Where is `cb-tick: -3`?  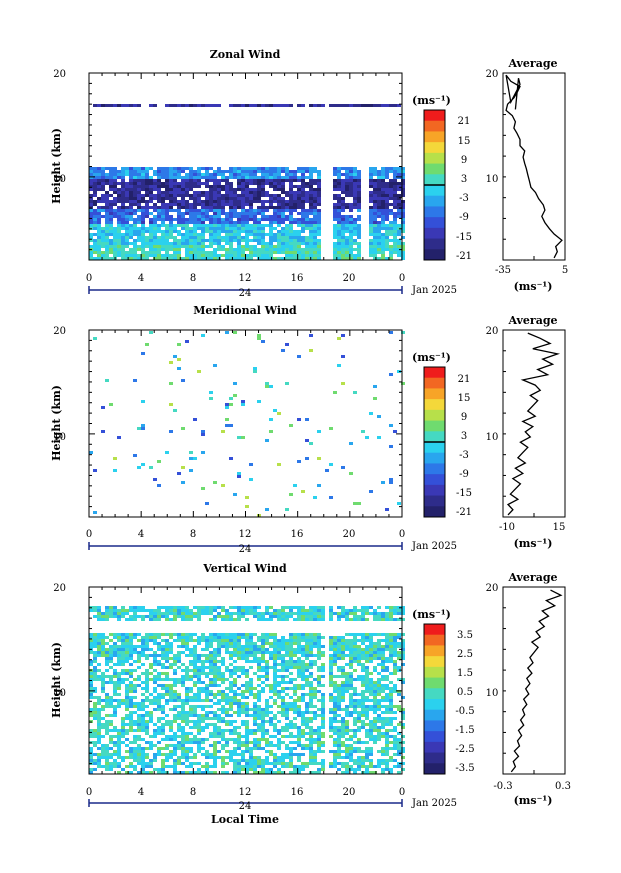
cb-tick: -3 is located at coordinates (464, 198).